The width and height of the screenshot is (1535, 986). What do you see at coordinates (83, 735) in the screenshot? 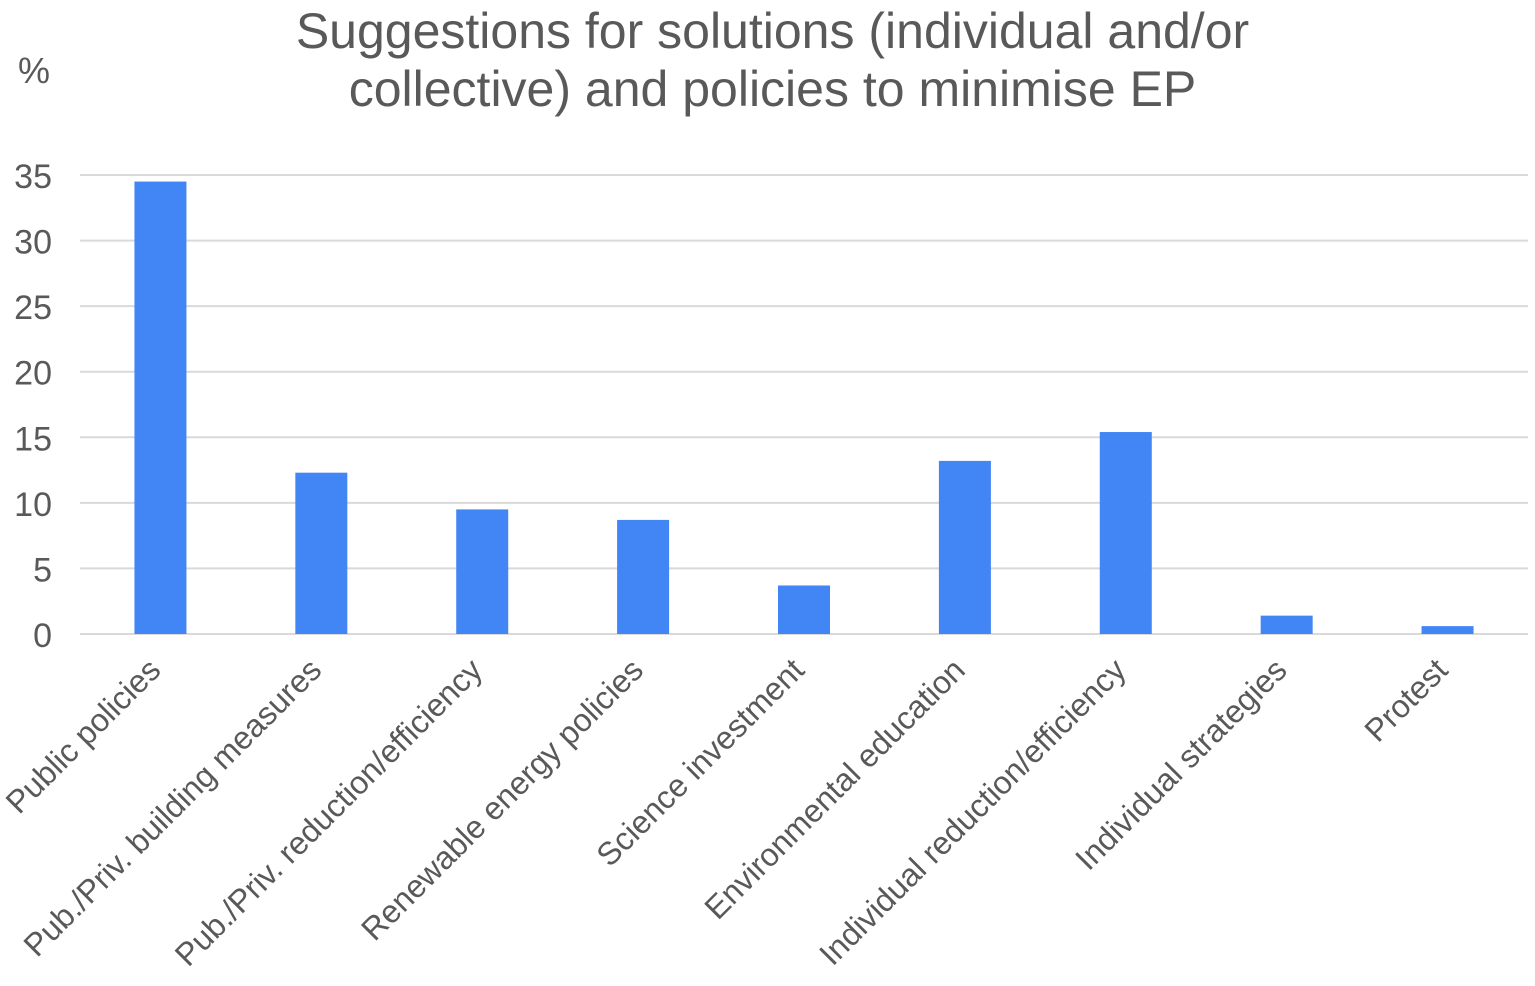
I see `x-tick-label: Public policies` at bounding box center [83, 735].